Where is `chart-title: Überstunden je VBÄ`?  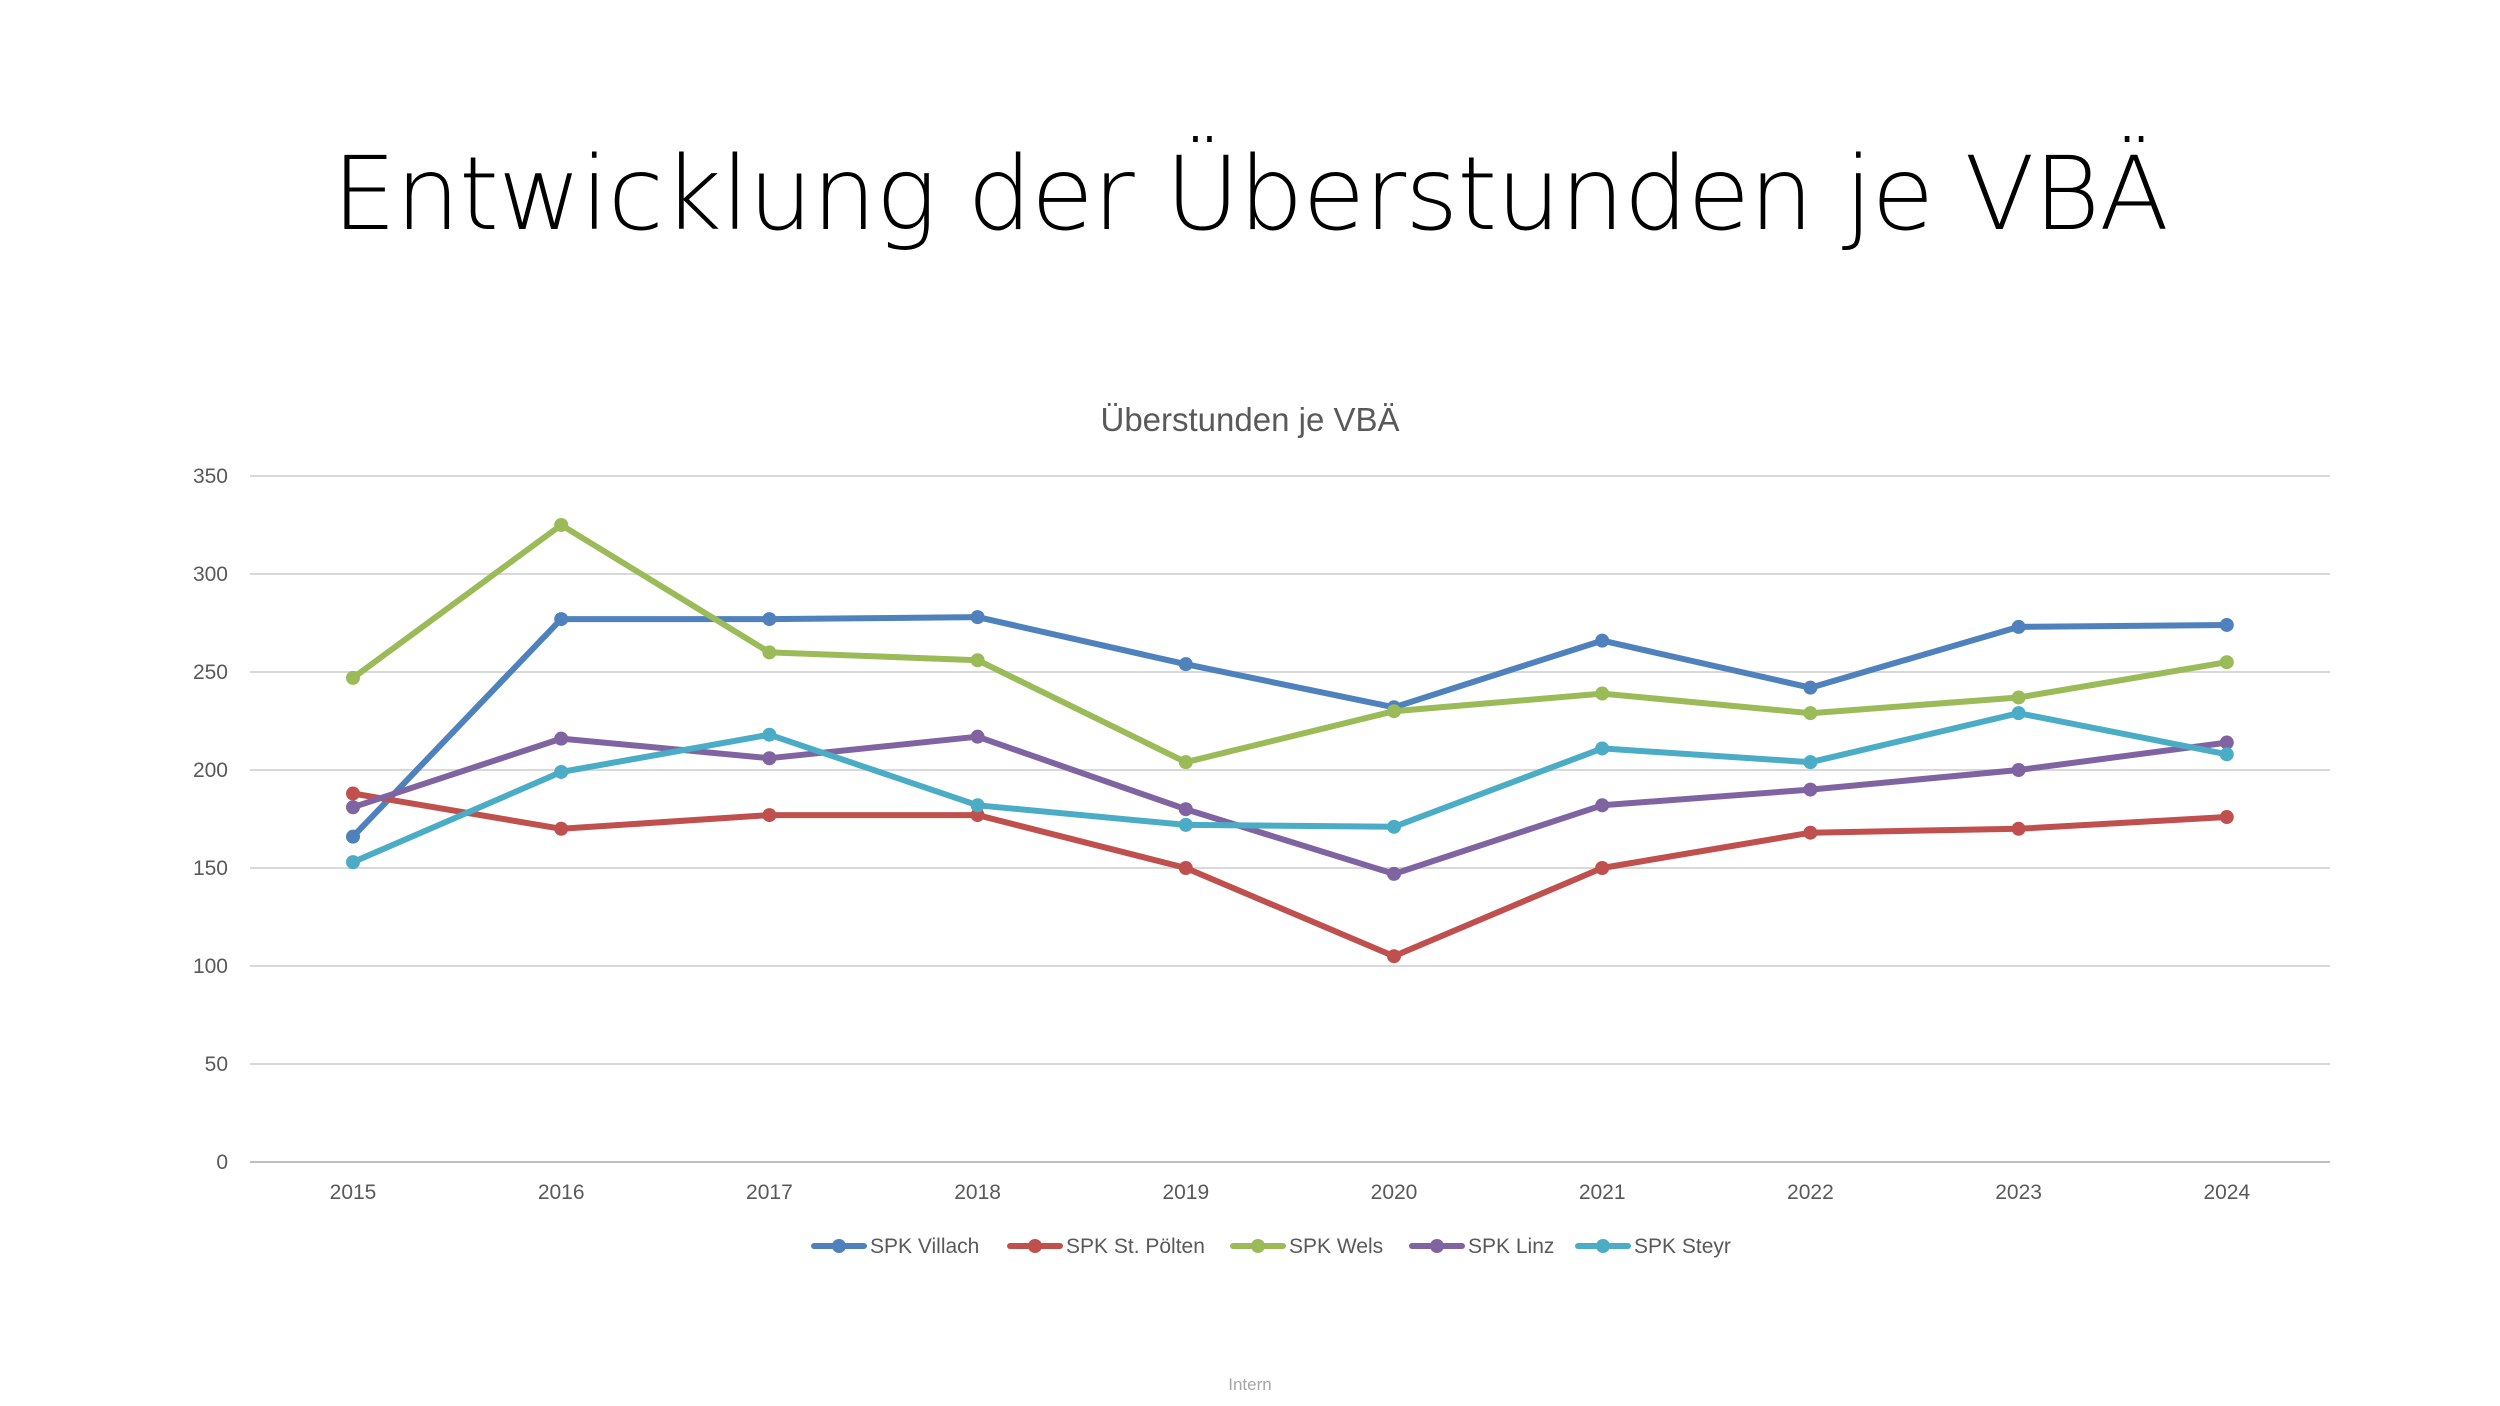
chart-title: Überstunden je VBÄ is located at coordinates (1249, 419).